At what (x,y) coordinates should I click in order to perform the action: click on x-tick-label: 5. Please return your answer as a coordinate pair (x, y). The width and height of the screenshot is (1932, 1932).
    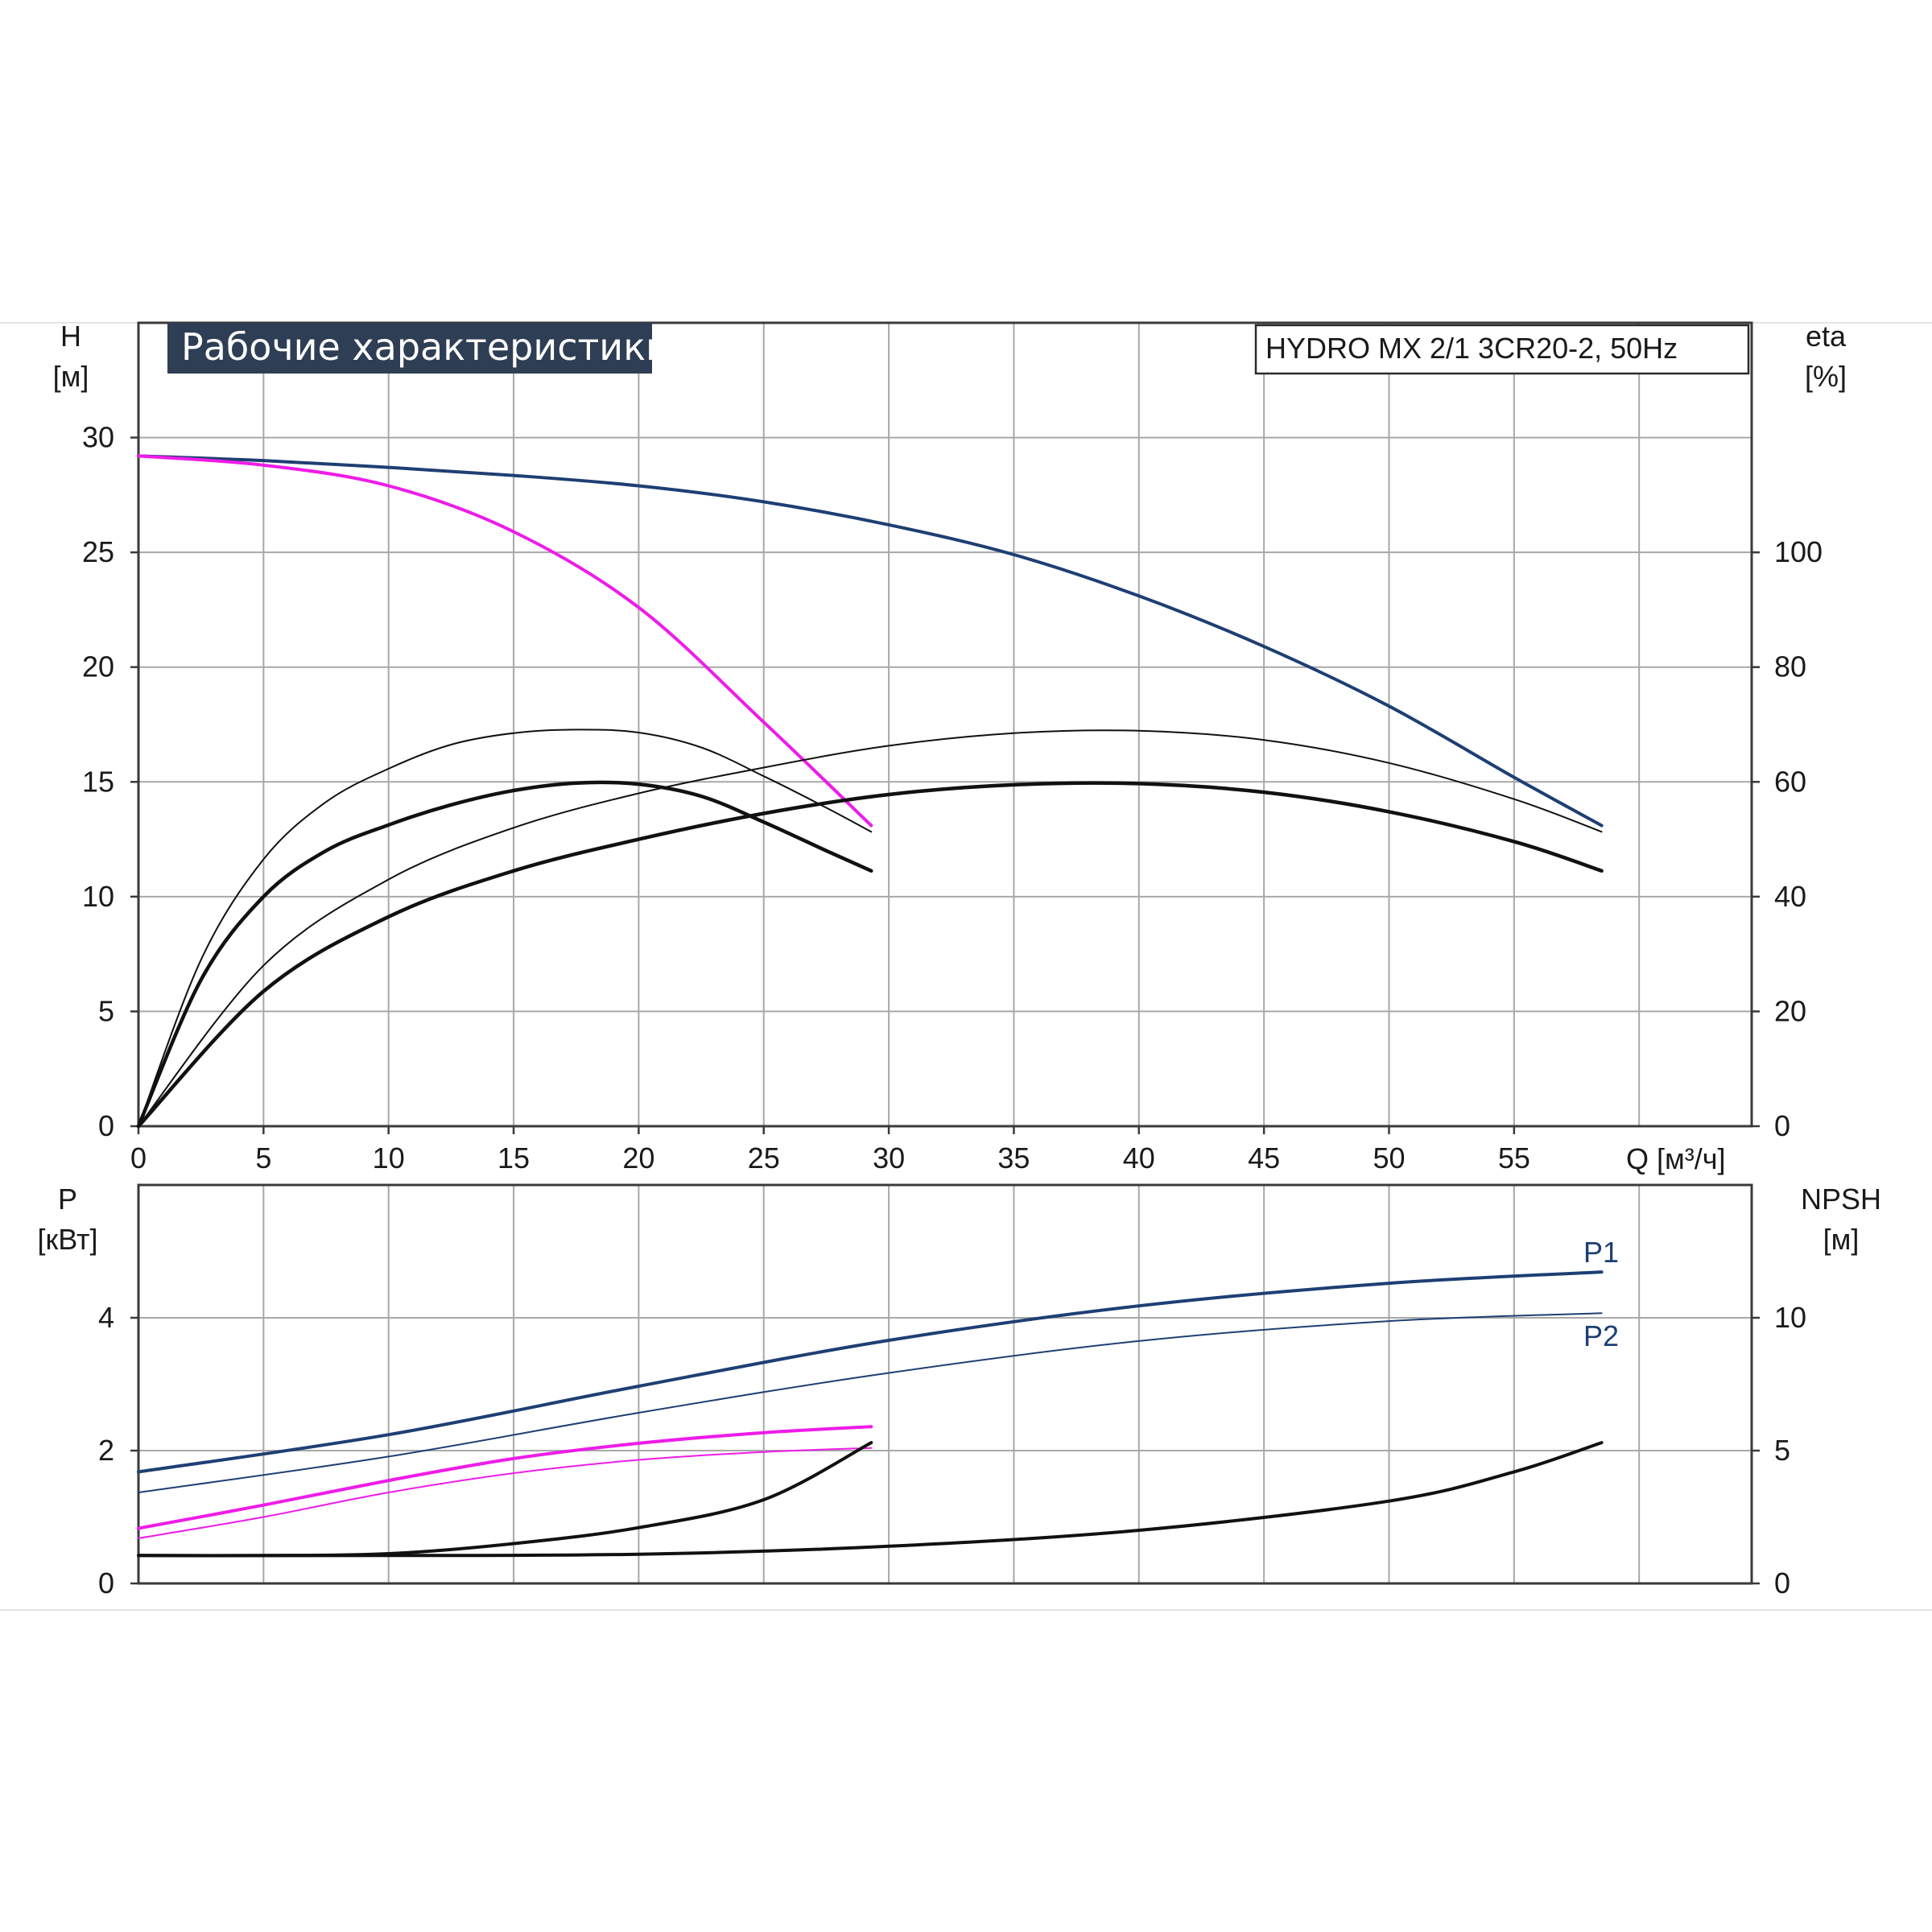
    Looking at the image, I should click on (263, 1157).